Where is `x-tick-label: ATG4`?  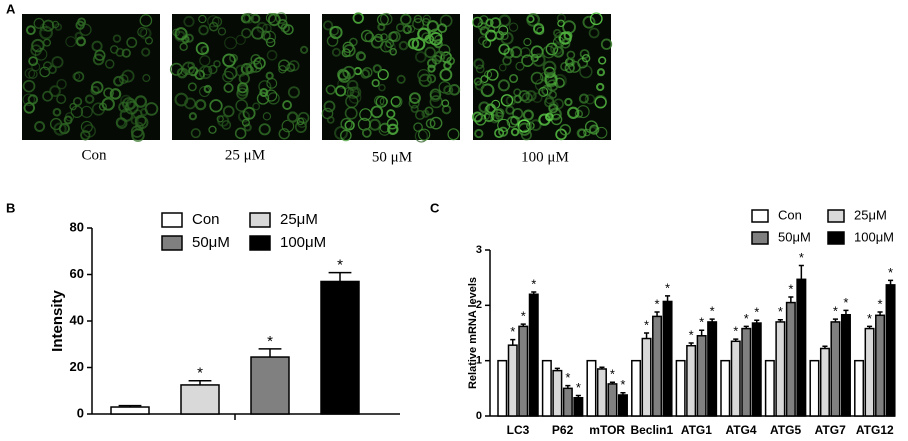
x-tick-label: ATG4 is located at coordinates (740, 430).